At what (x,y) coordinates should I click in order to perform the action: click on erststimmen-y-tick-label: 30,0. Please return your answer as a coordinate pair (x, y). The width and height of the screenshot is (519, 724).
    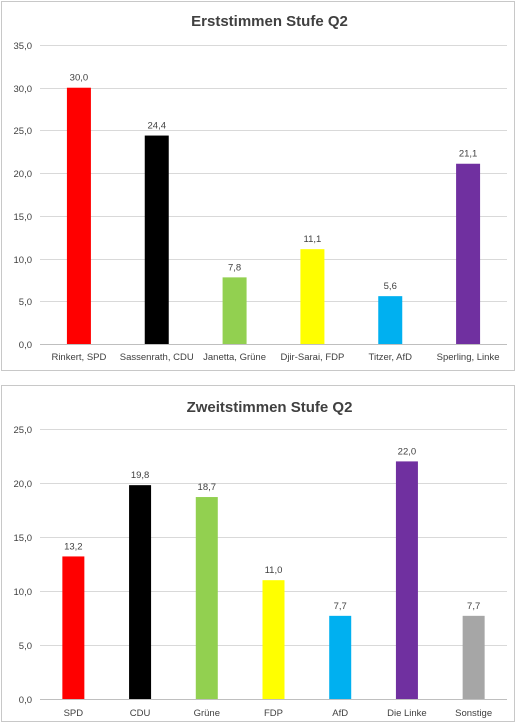
    Looking at the image, I should click on (23, 89).